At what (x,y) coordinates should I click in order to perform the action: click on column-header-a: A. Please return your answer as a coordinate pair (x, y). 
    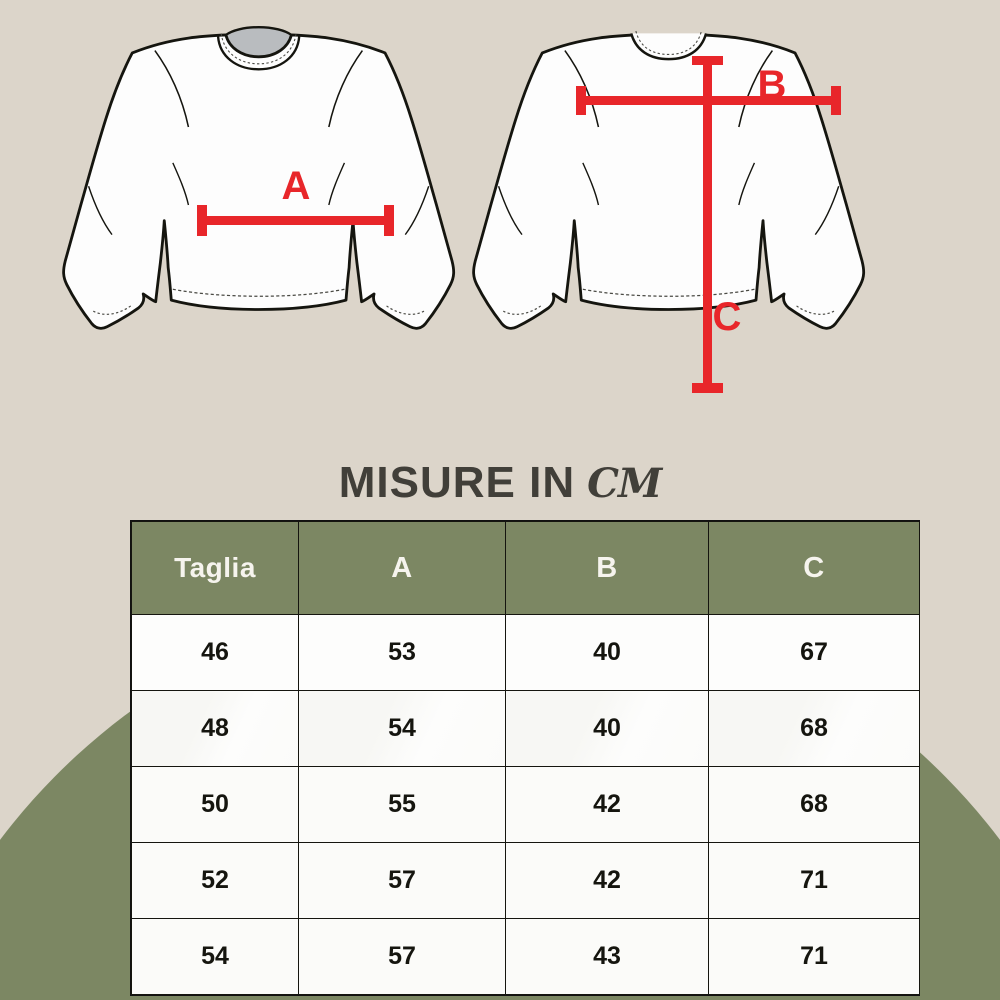
    Looking at the image, I should click on (402, 568).